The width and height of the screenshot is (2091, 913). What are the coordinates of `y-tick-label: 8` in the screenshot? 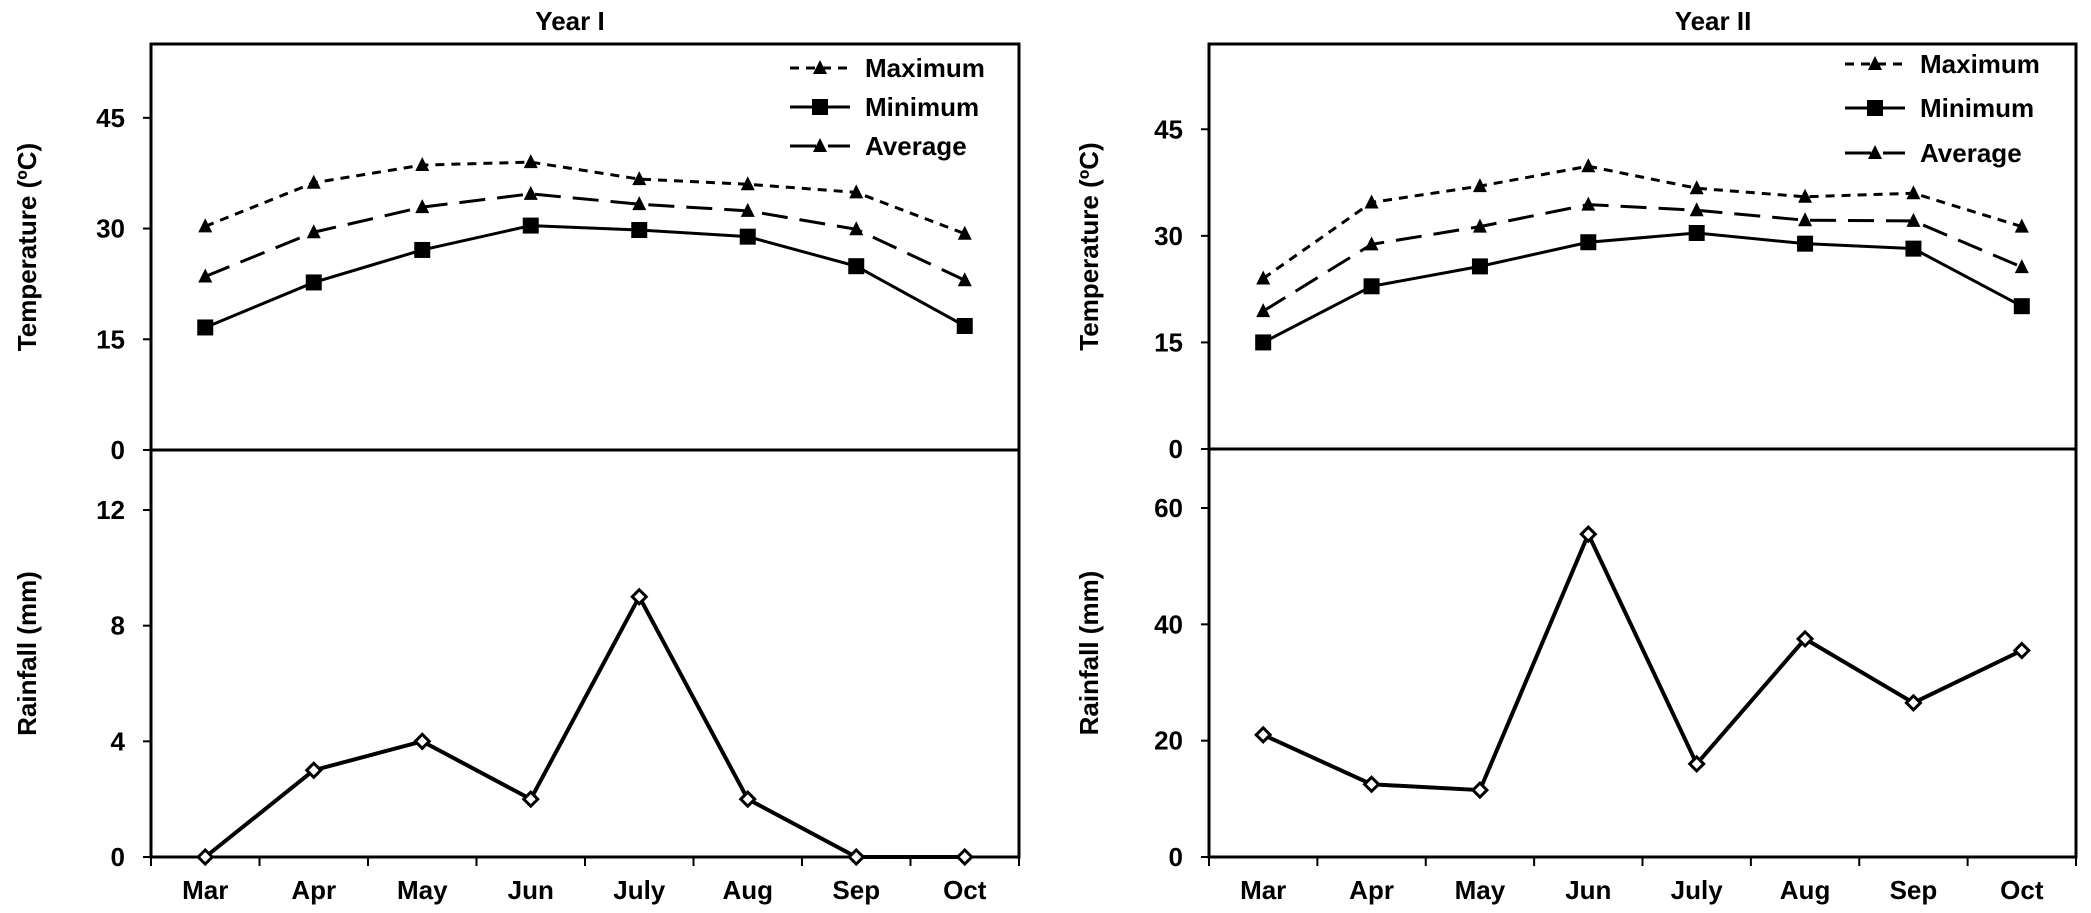 It's located at (118, 626).